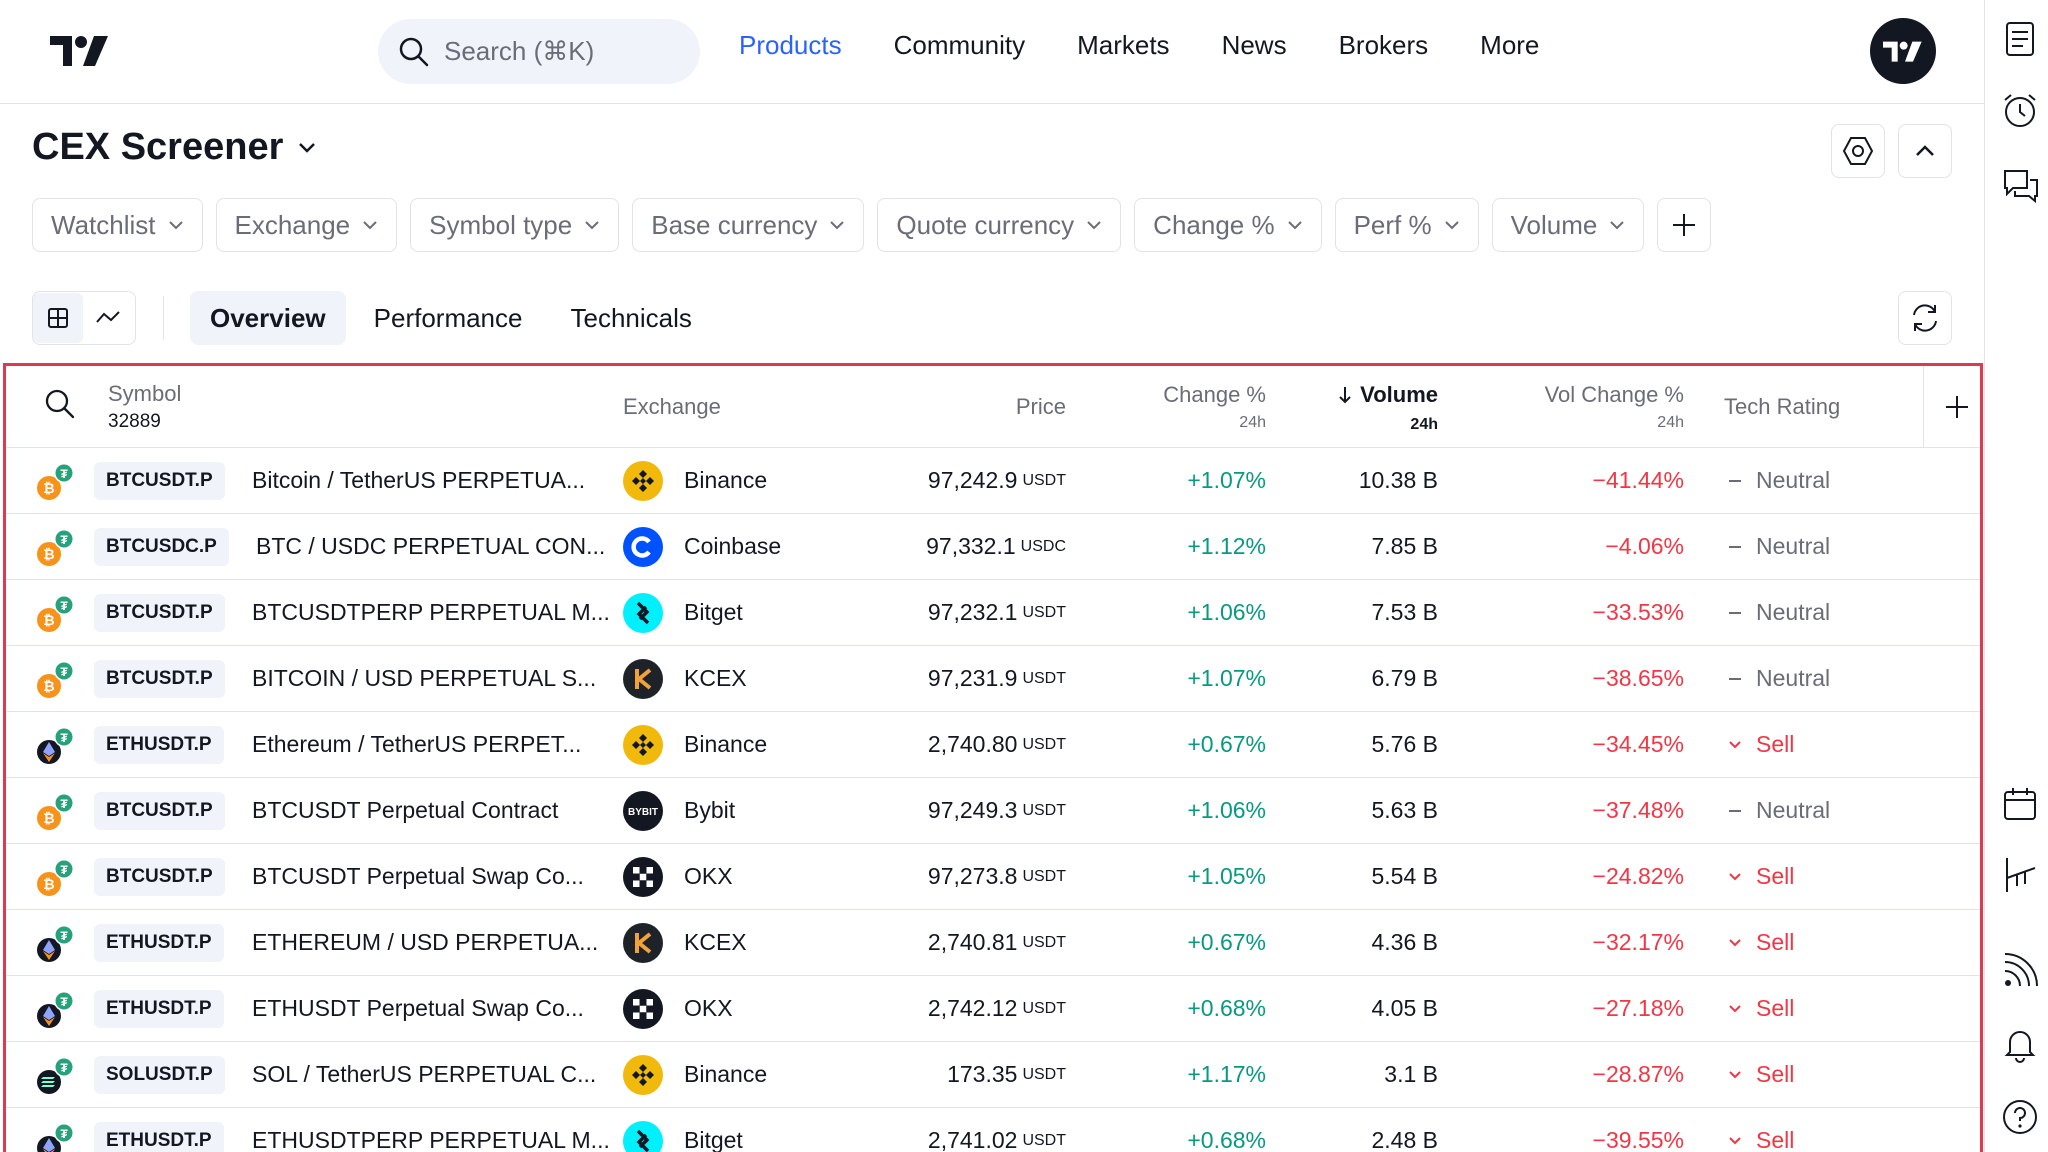 Image resolution: width=2048 pixels, height=1152 pixels. Describe the element at coordinates (790, 45) in the screenshot. I see `nav-products: Products` at that location.